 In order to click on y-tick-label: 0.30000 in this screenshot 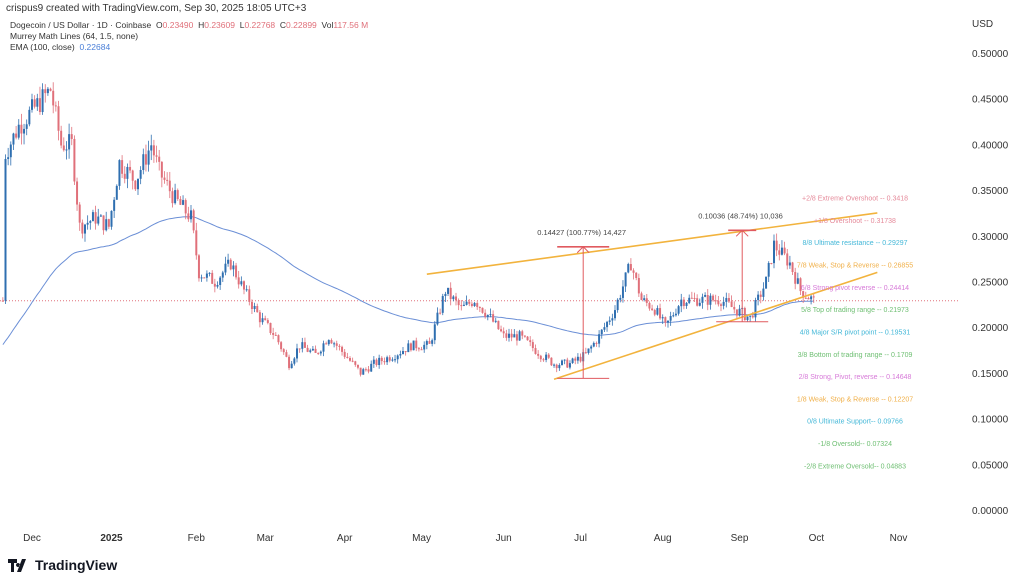, I will do `click(990, 237)`.